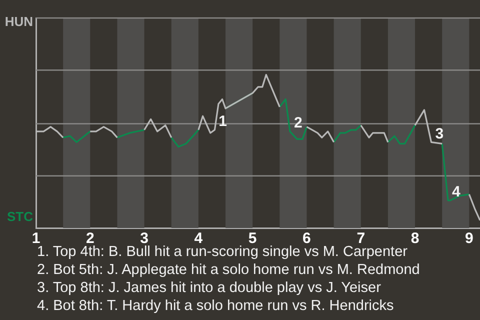  What do you see at coordinates (228, 270) in the screenshot?
I see `text: 2. Bot 5th: J. Applegate hit a solo home run vs M. Redmond` at bounding box center [228, 270].